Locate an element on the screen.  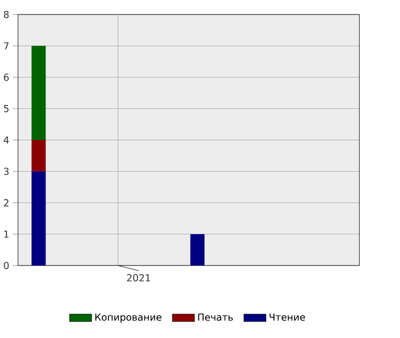
y-tick-label: 4 is located at coordinates (6, 140).